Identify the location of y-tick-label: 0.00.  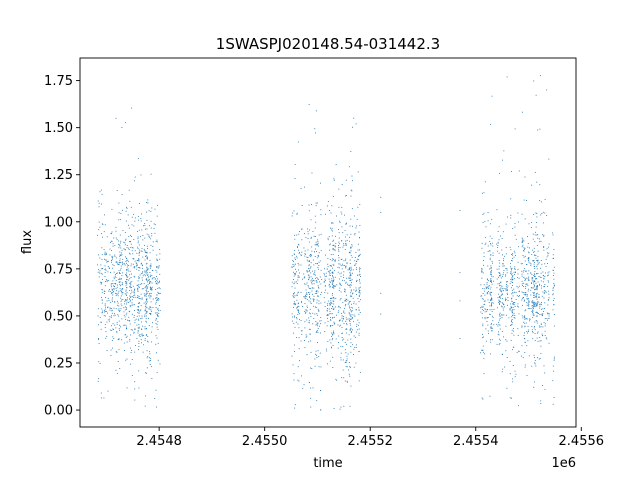
(58, 411).